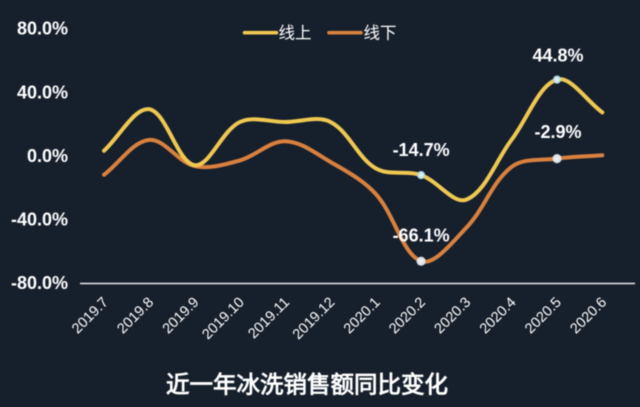  I want to click on svg-text: 40.0%, so click(42, 92).